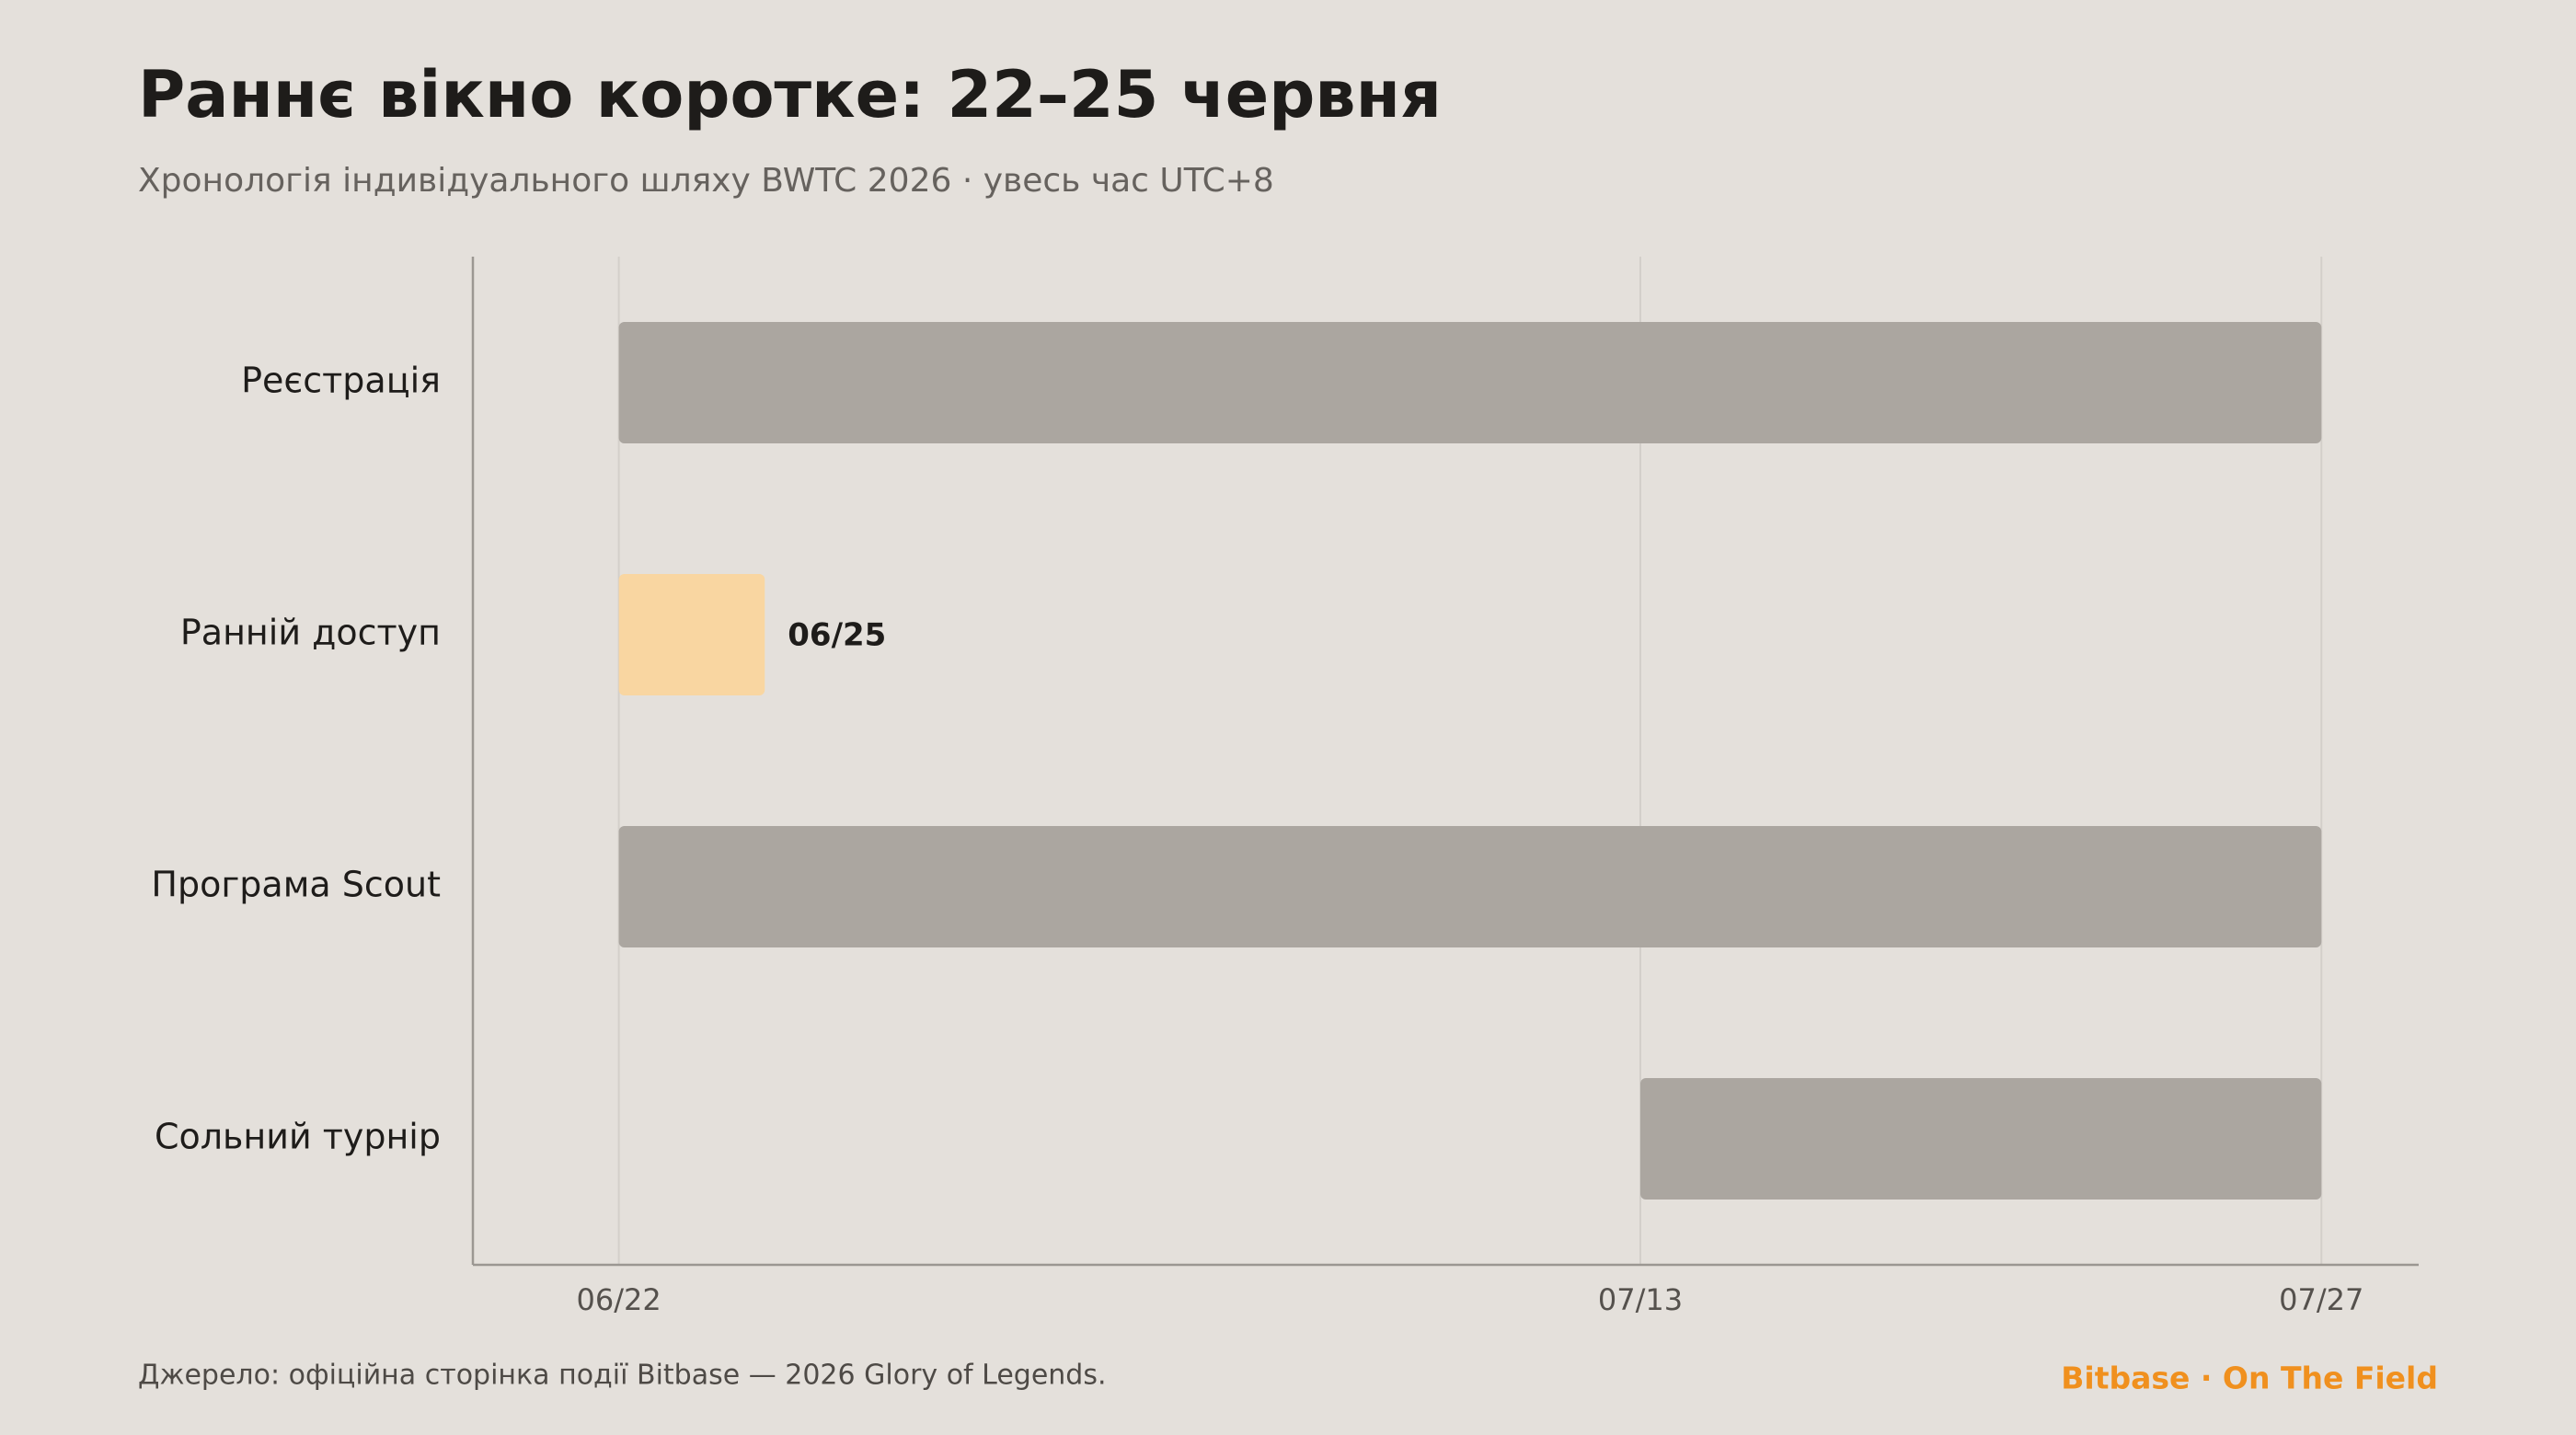 The width and height of the screenshot is (2576, 1435). What do you see at coordinates (2249, 1378) in the screenshot?
I see `brand: Bitbase · On The Field` at bounding box center [2249, 1378].